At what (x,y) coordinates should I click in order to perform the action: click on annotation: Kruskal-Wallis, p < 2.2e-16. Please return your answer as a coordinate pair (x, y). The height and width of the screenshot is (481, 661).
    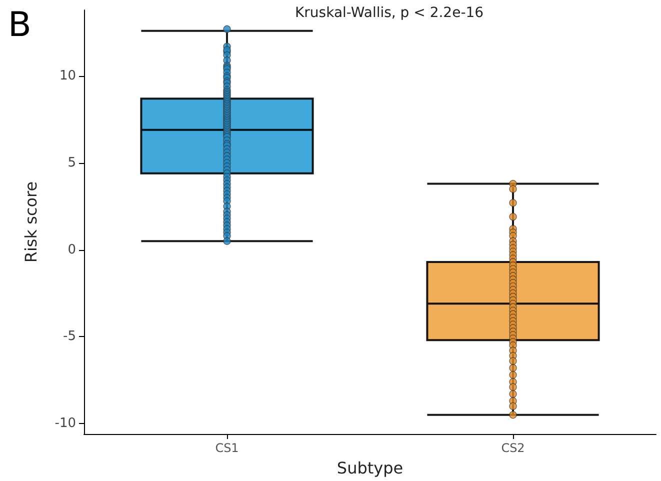
    Looking at the image, I should click on (389, 13).